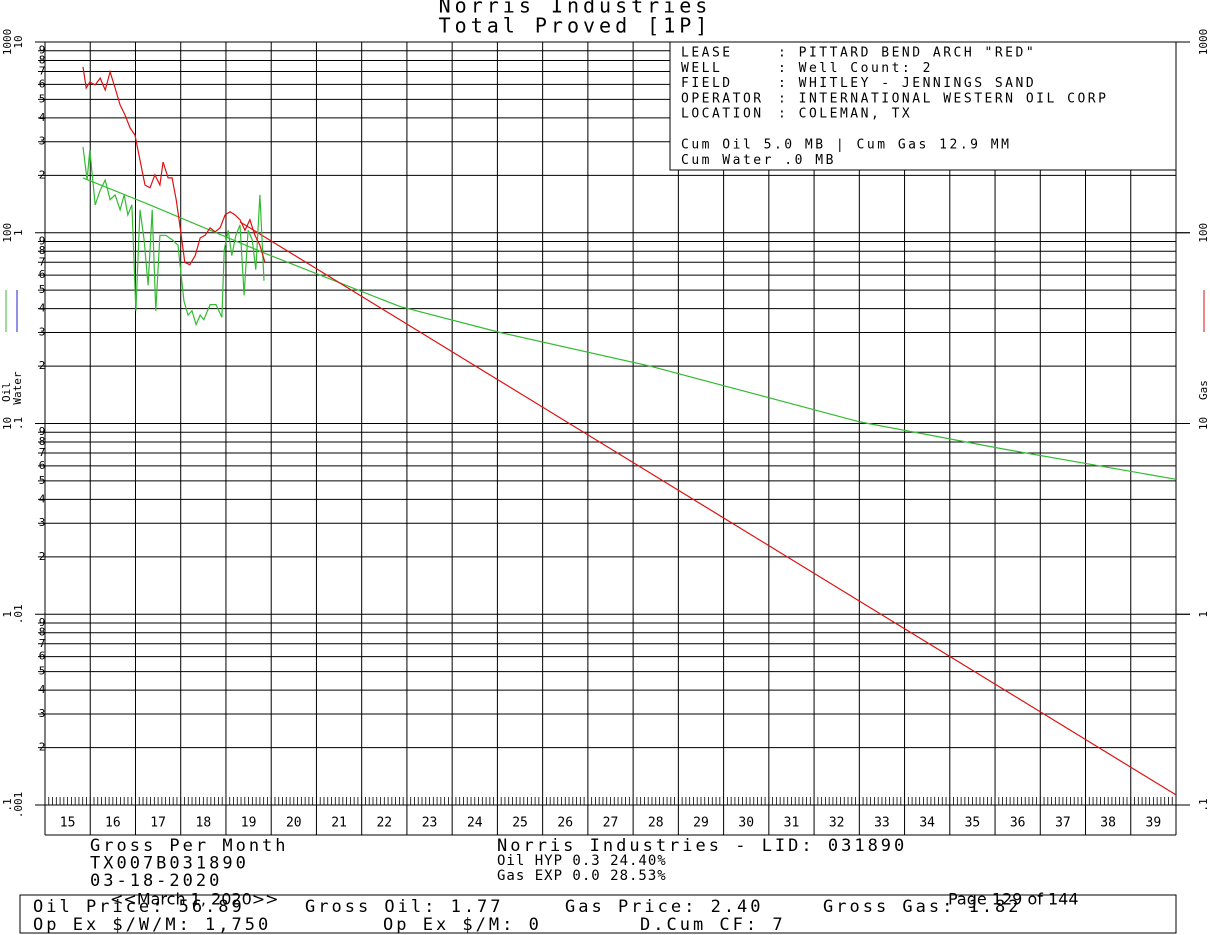 The height and width of the screenshot is (935, 1210). What do you see at coordinates (846, 145) in the screenshot?
I see `cum-line: Cum Oil 5.0 MB | Cum Gas 12.9 MM` at bounding box center [846, 145].